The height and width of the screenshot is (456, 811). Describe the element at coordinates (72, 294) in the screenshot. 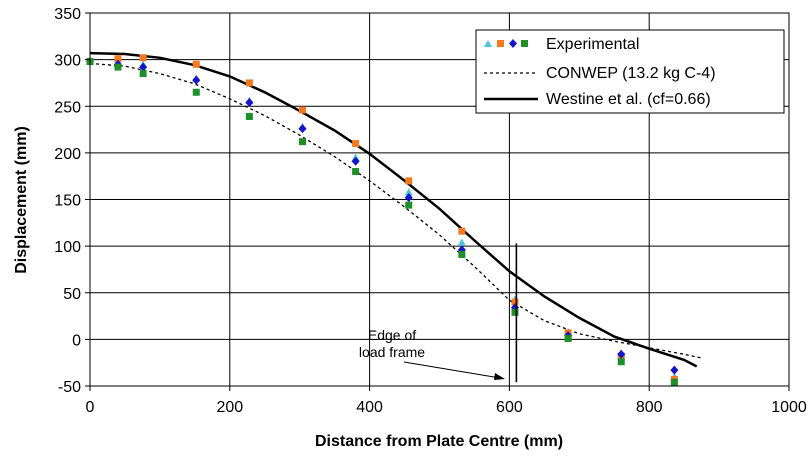

I see `y-tick-label: 50` at that location.